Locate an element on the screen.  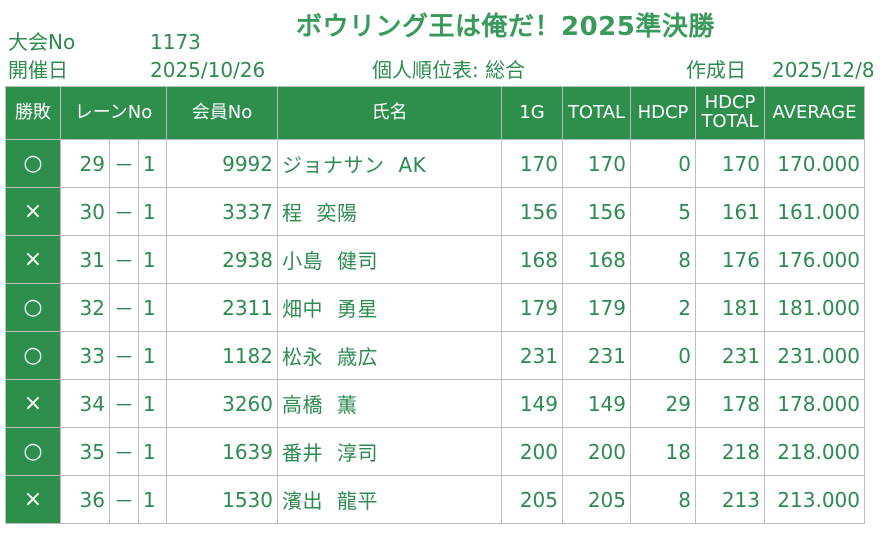
average-cell: 161.000 is located at coordinates (814, 211).